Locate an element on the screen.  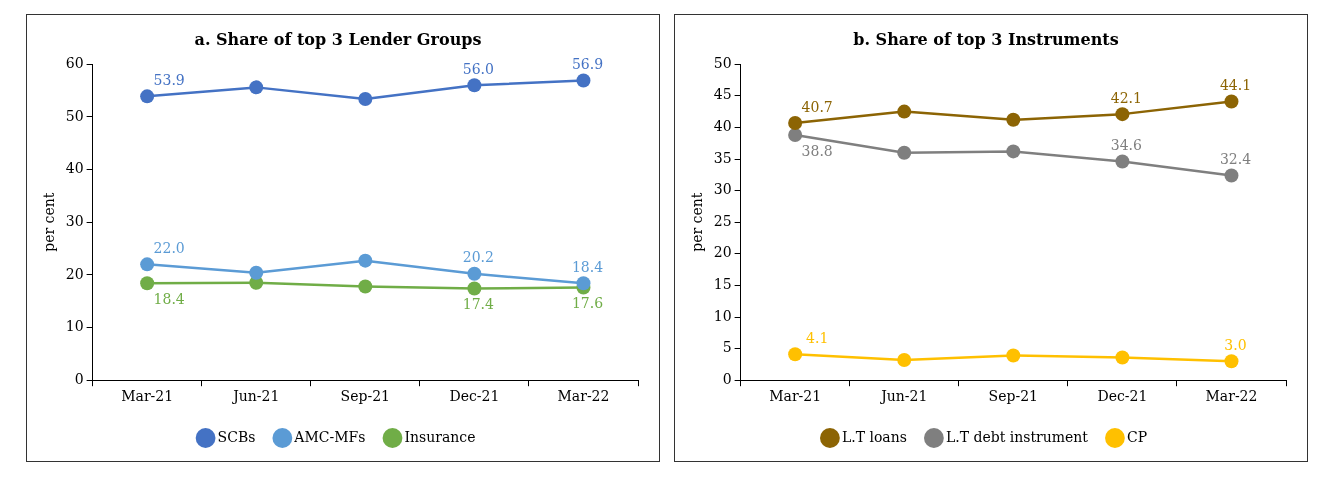
legend-label: Insurance is located at coordinates (440, 436).